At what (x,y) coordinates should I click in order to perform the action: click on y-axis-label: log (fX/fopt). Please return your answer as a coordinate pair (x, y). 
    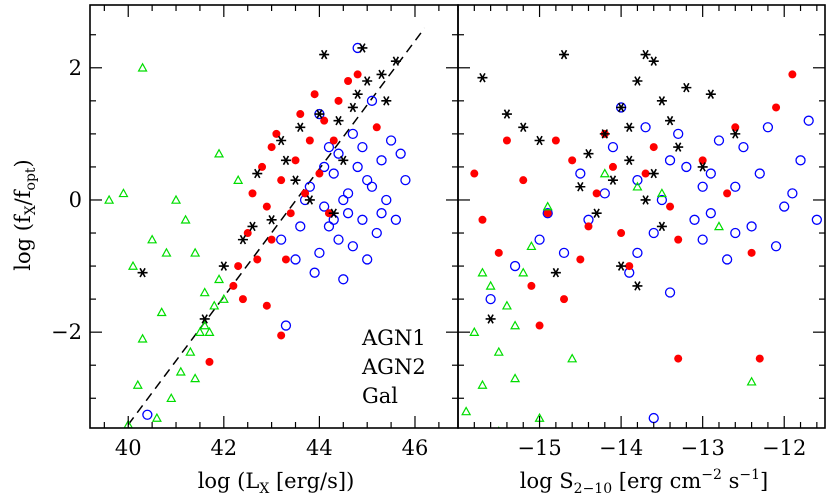
    Looking at the image, I should click on (25, 215).